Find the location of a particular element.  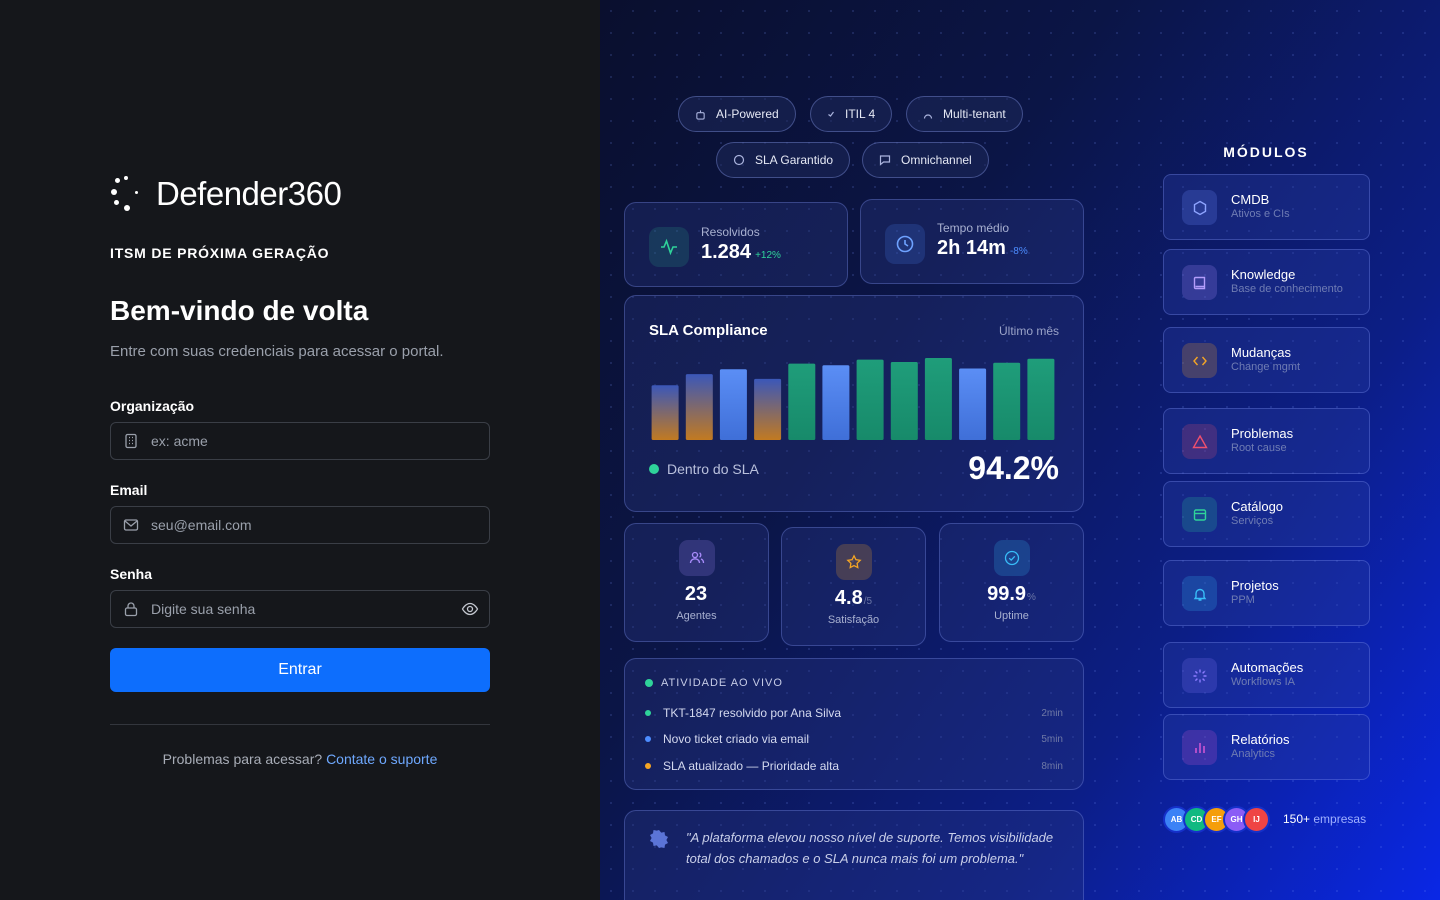

module-problems: Problemas Root cause is located at coordinates (1266, 441).